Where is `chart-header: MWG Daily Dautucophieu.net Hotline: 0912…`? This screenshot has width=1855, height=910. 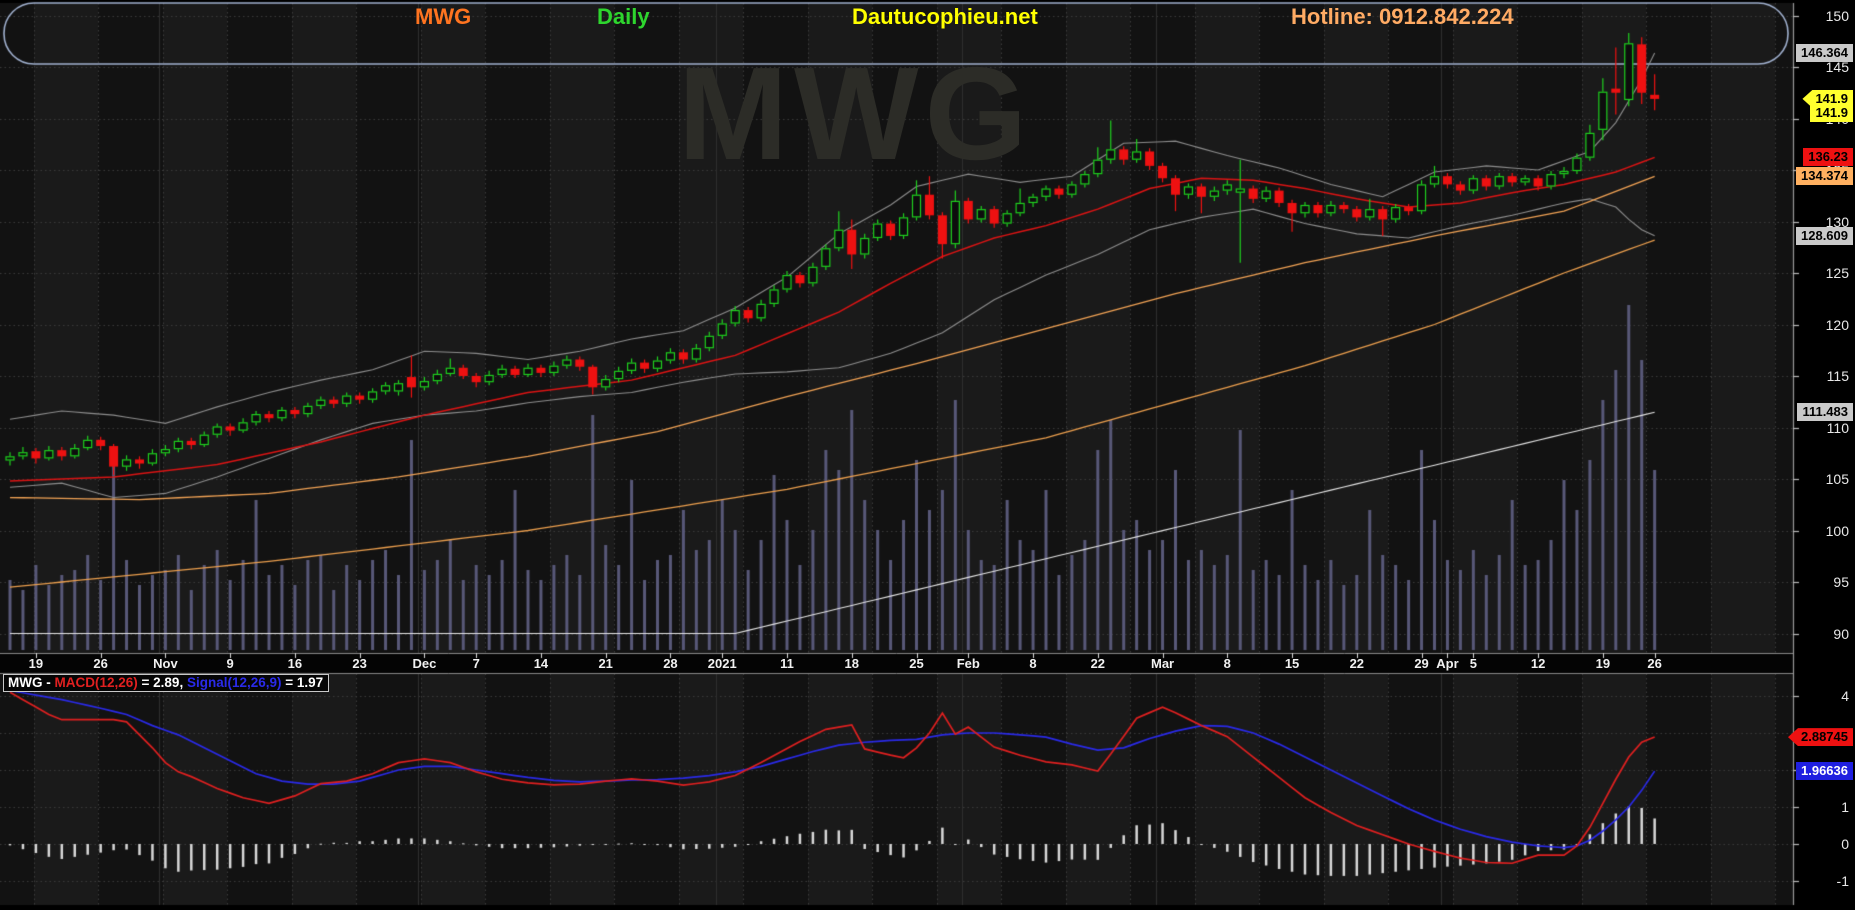 chart-header: MWG Daily Dautucophieu.net Hotline: 0912… is located at coordinates (927, 19).